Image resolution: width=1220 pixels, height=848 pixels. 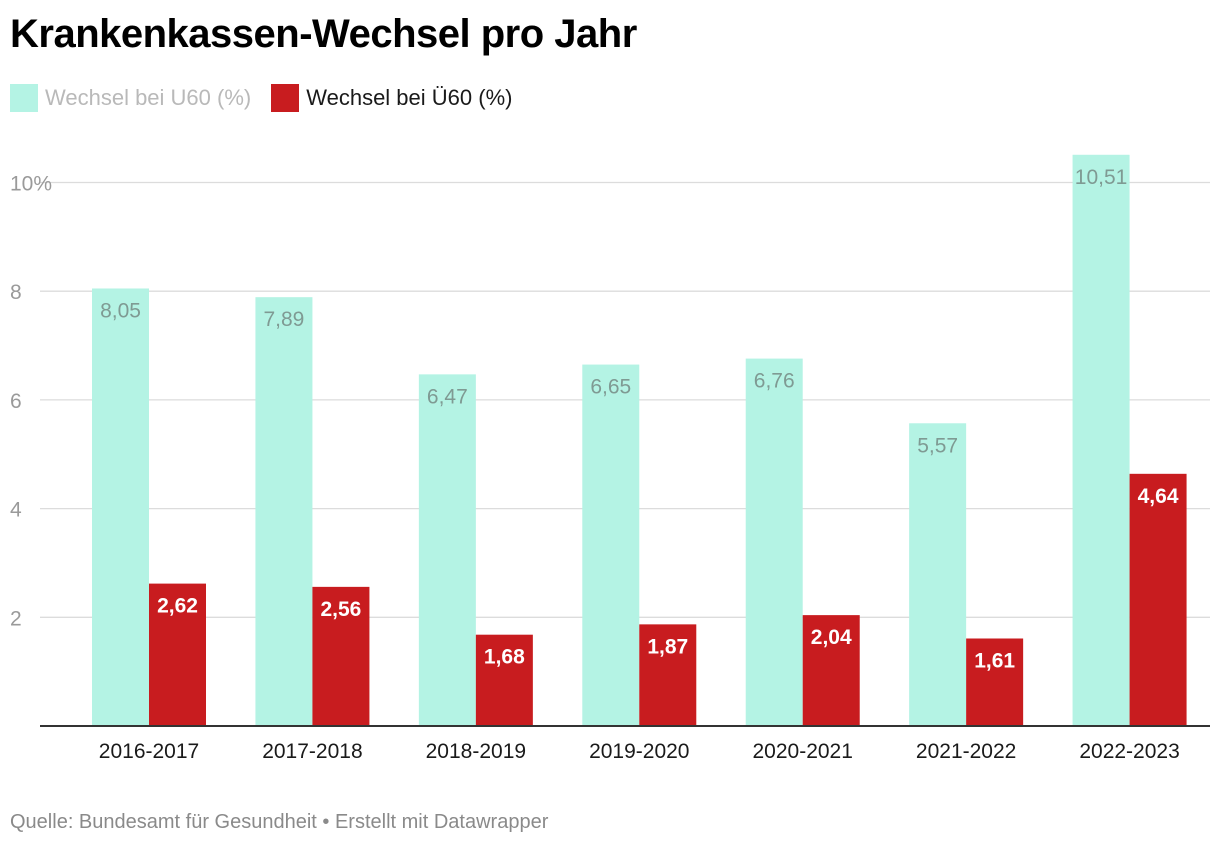 What do you see at coordinates (323, 34) in the screenshot?
I see `chart-title: Krankenkassen-Wechsel pro Jahr` at bounding box center [323, 34].